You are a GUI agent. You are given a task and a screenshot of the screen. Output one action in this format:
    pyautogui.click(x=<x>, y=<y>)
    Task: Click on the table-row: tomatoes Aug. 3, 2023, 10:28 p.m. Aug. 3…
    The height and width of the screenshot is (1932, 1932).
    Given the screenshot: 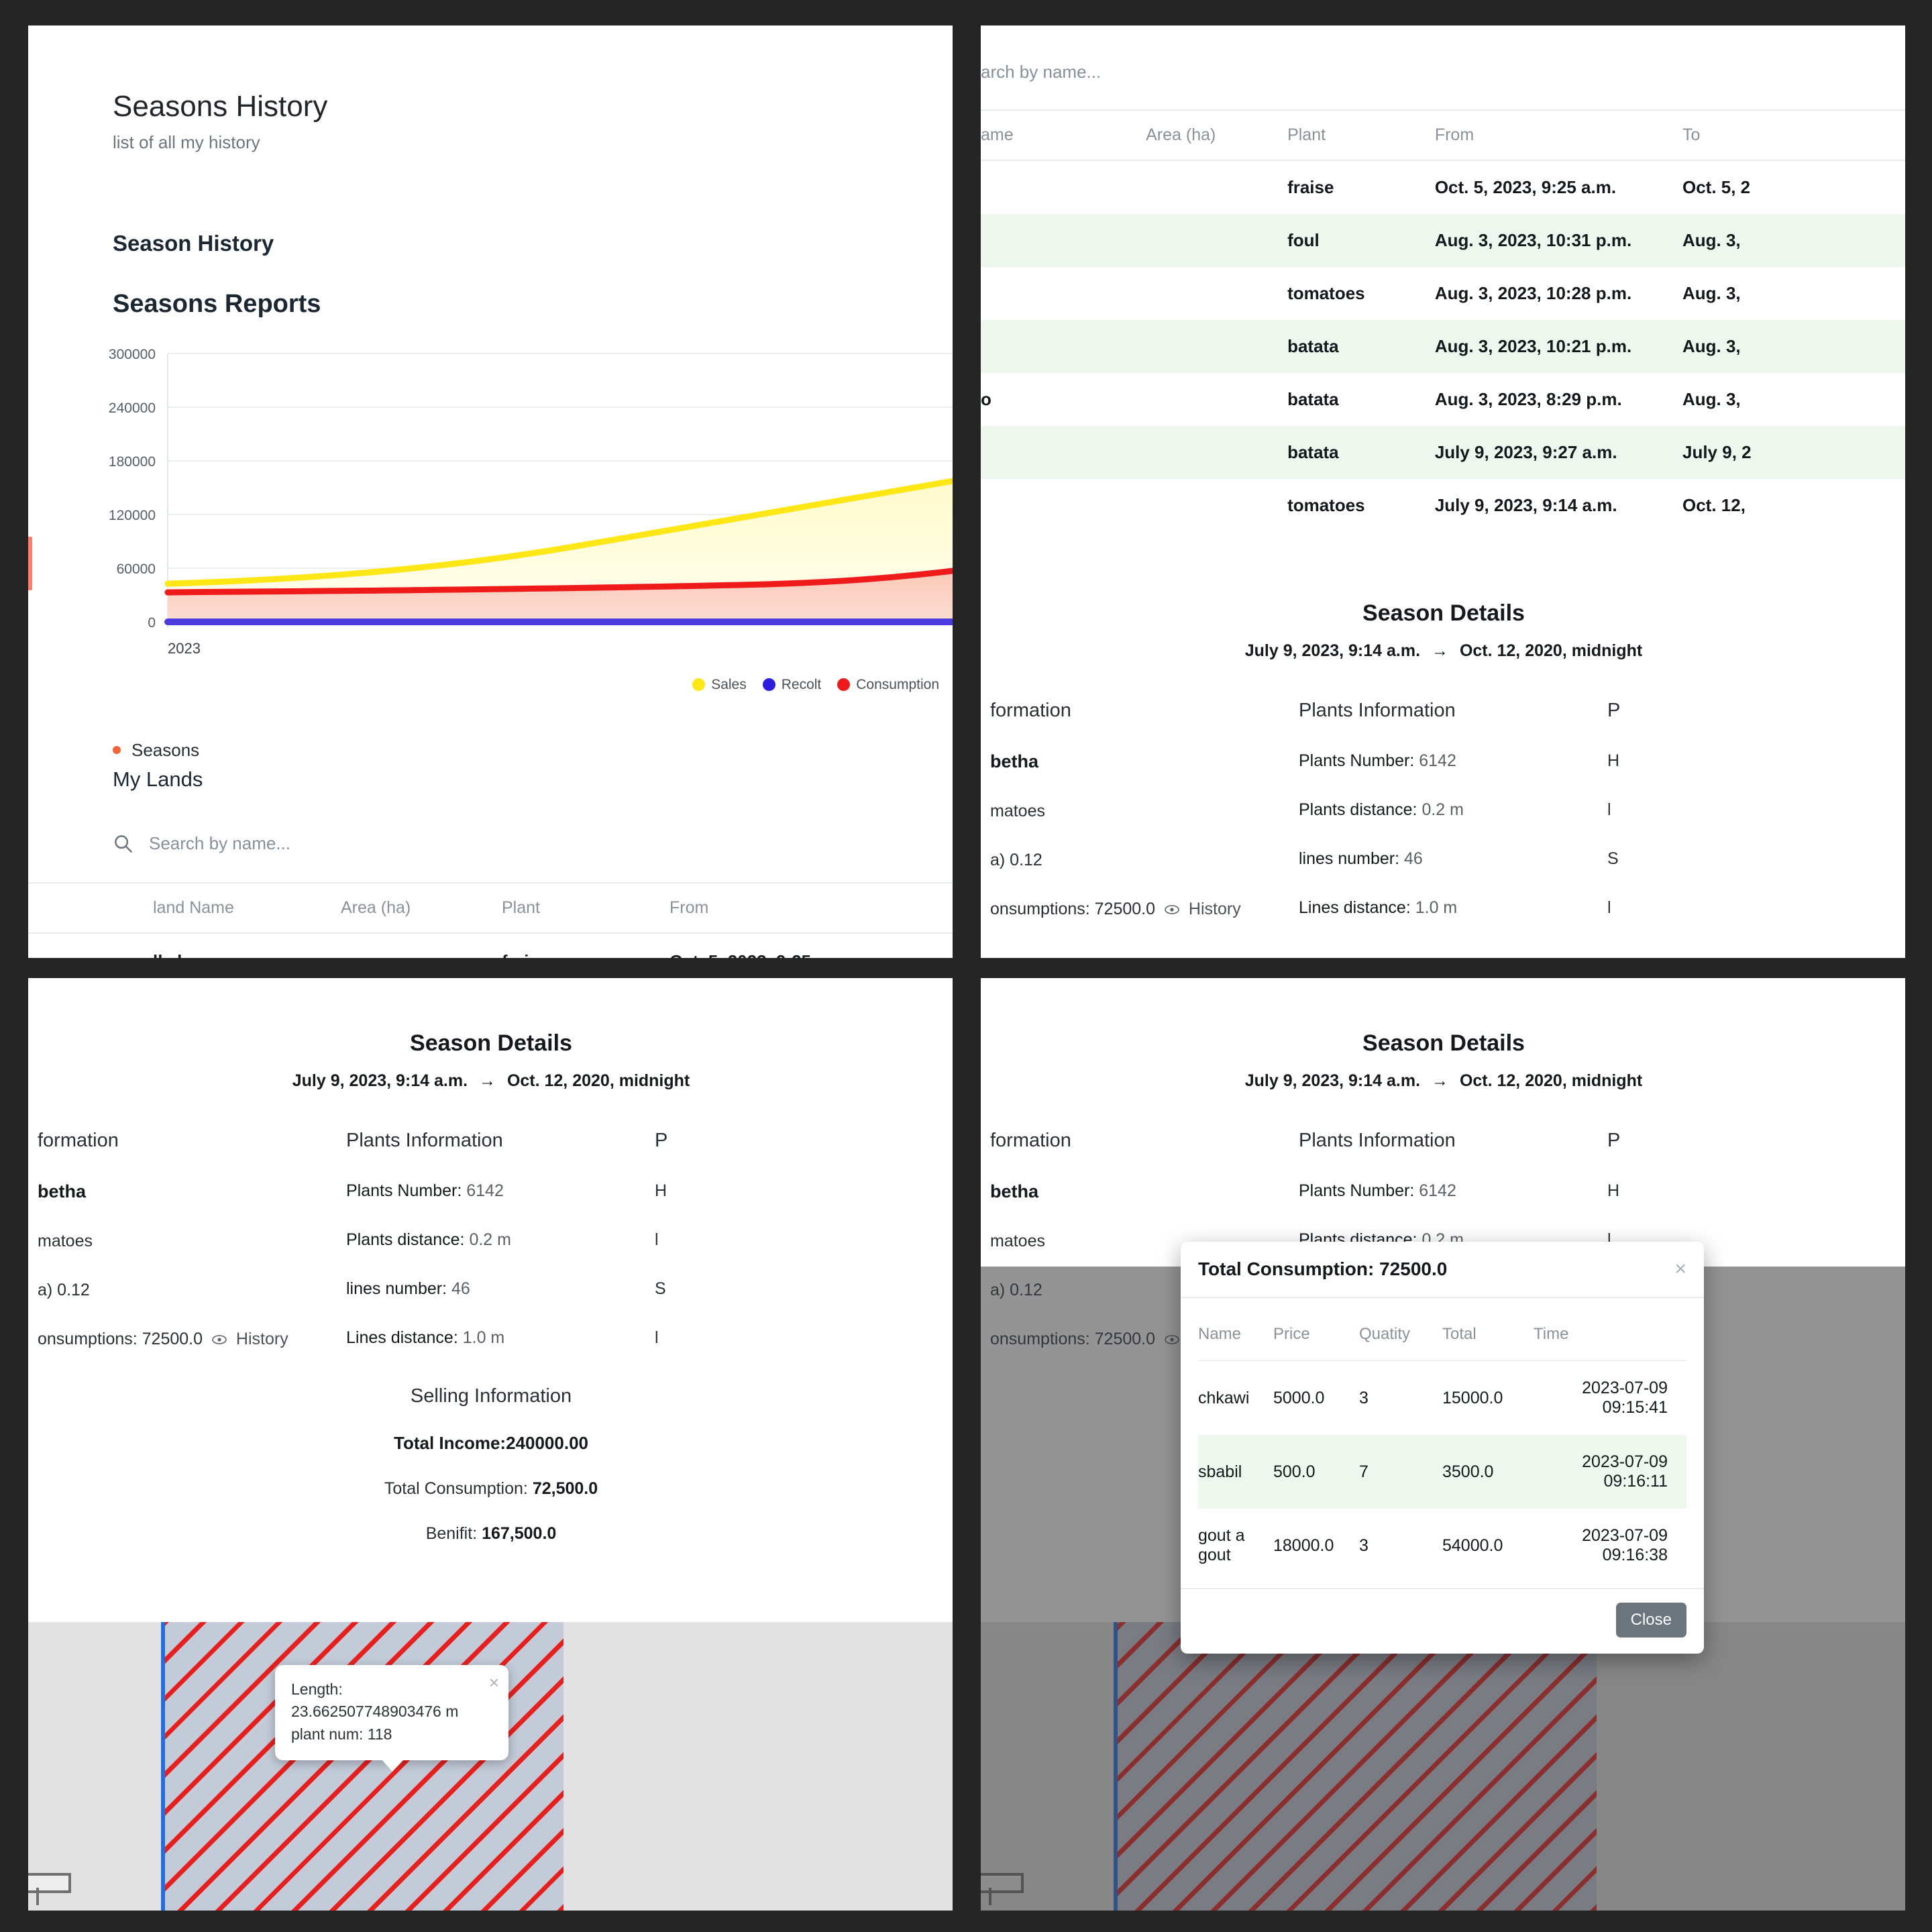 What is the action you would take?
    pyautogui.click(x=1443, y=293)
    